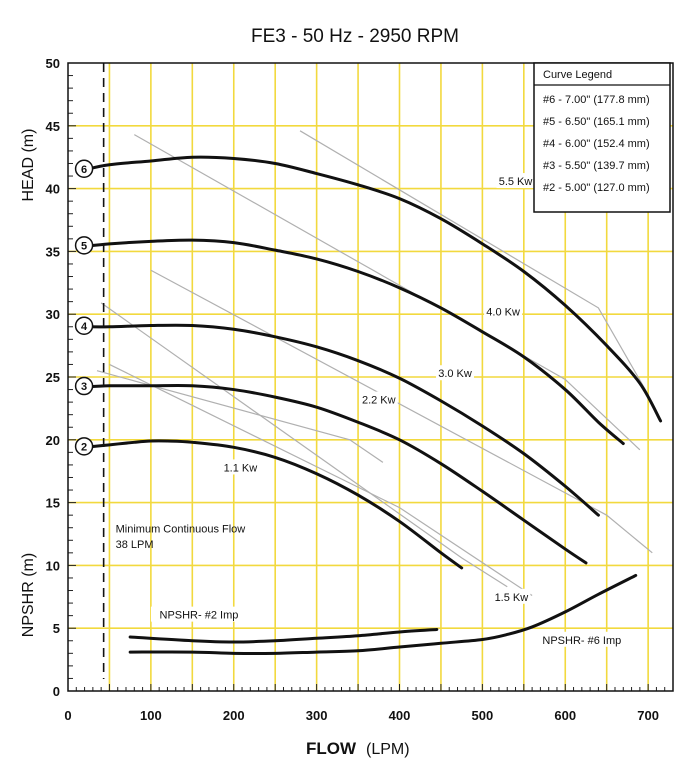 Image resolution: width=691 pixels, height=771 pixels. Describe the element at coordinates (355, 36) in the screenshot. I see `chart-title: FE3 - 50 Hz - 2950 RPM` at that location.